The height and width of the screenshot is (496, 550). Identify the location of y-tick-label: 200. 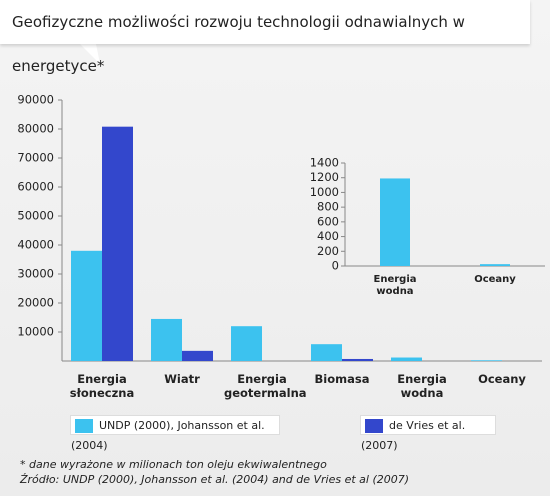
(328, 251).